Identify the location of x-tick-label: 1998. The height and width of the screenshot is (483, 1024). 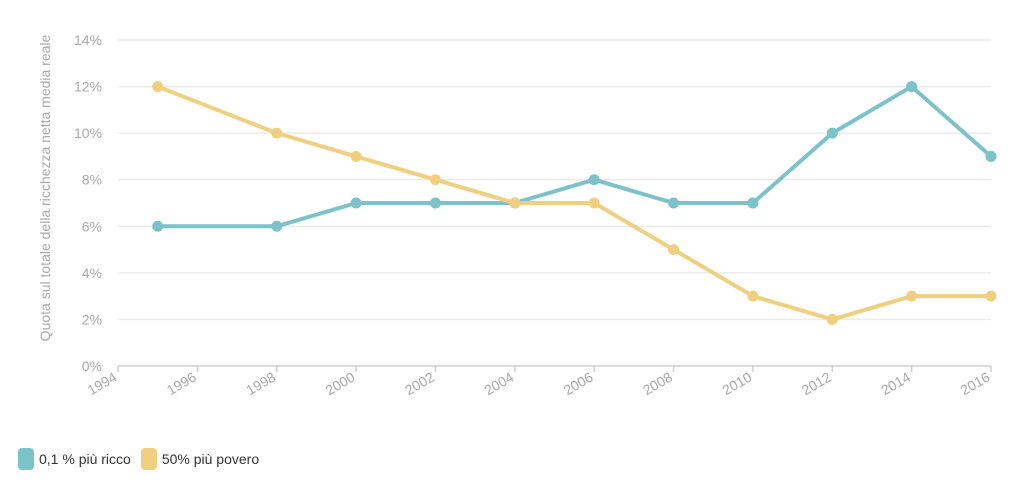
(260, 384).